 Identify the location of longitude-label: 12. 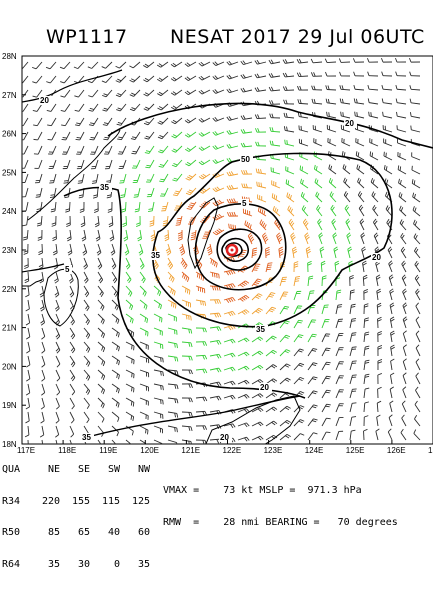
(430, 450).